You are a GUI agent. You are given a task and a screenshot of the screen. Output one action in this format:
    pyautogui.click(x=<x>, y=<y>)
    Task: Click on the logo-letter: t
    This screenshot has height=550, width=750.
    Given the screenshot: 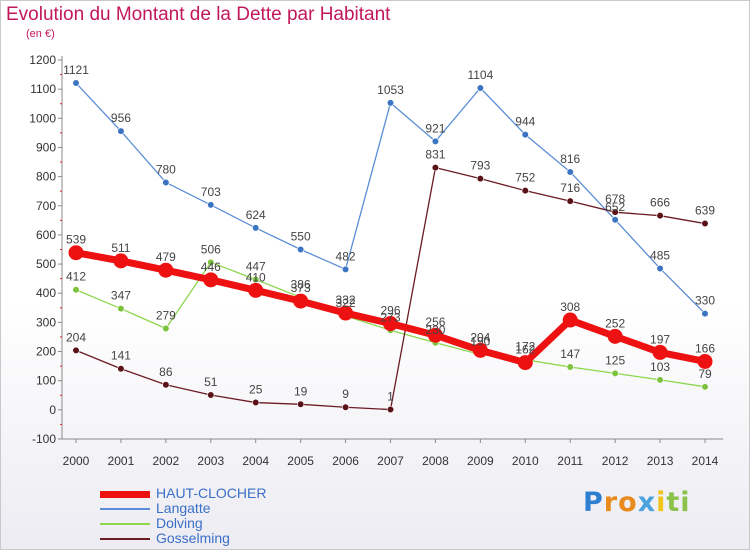 What is the action you would take?
    pyautogui.click(x=673, y=502)
    